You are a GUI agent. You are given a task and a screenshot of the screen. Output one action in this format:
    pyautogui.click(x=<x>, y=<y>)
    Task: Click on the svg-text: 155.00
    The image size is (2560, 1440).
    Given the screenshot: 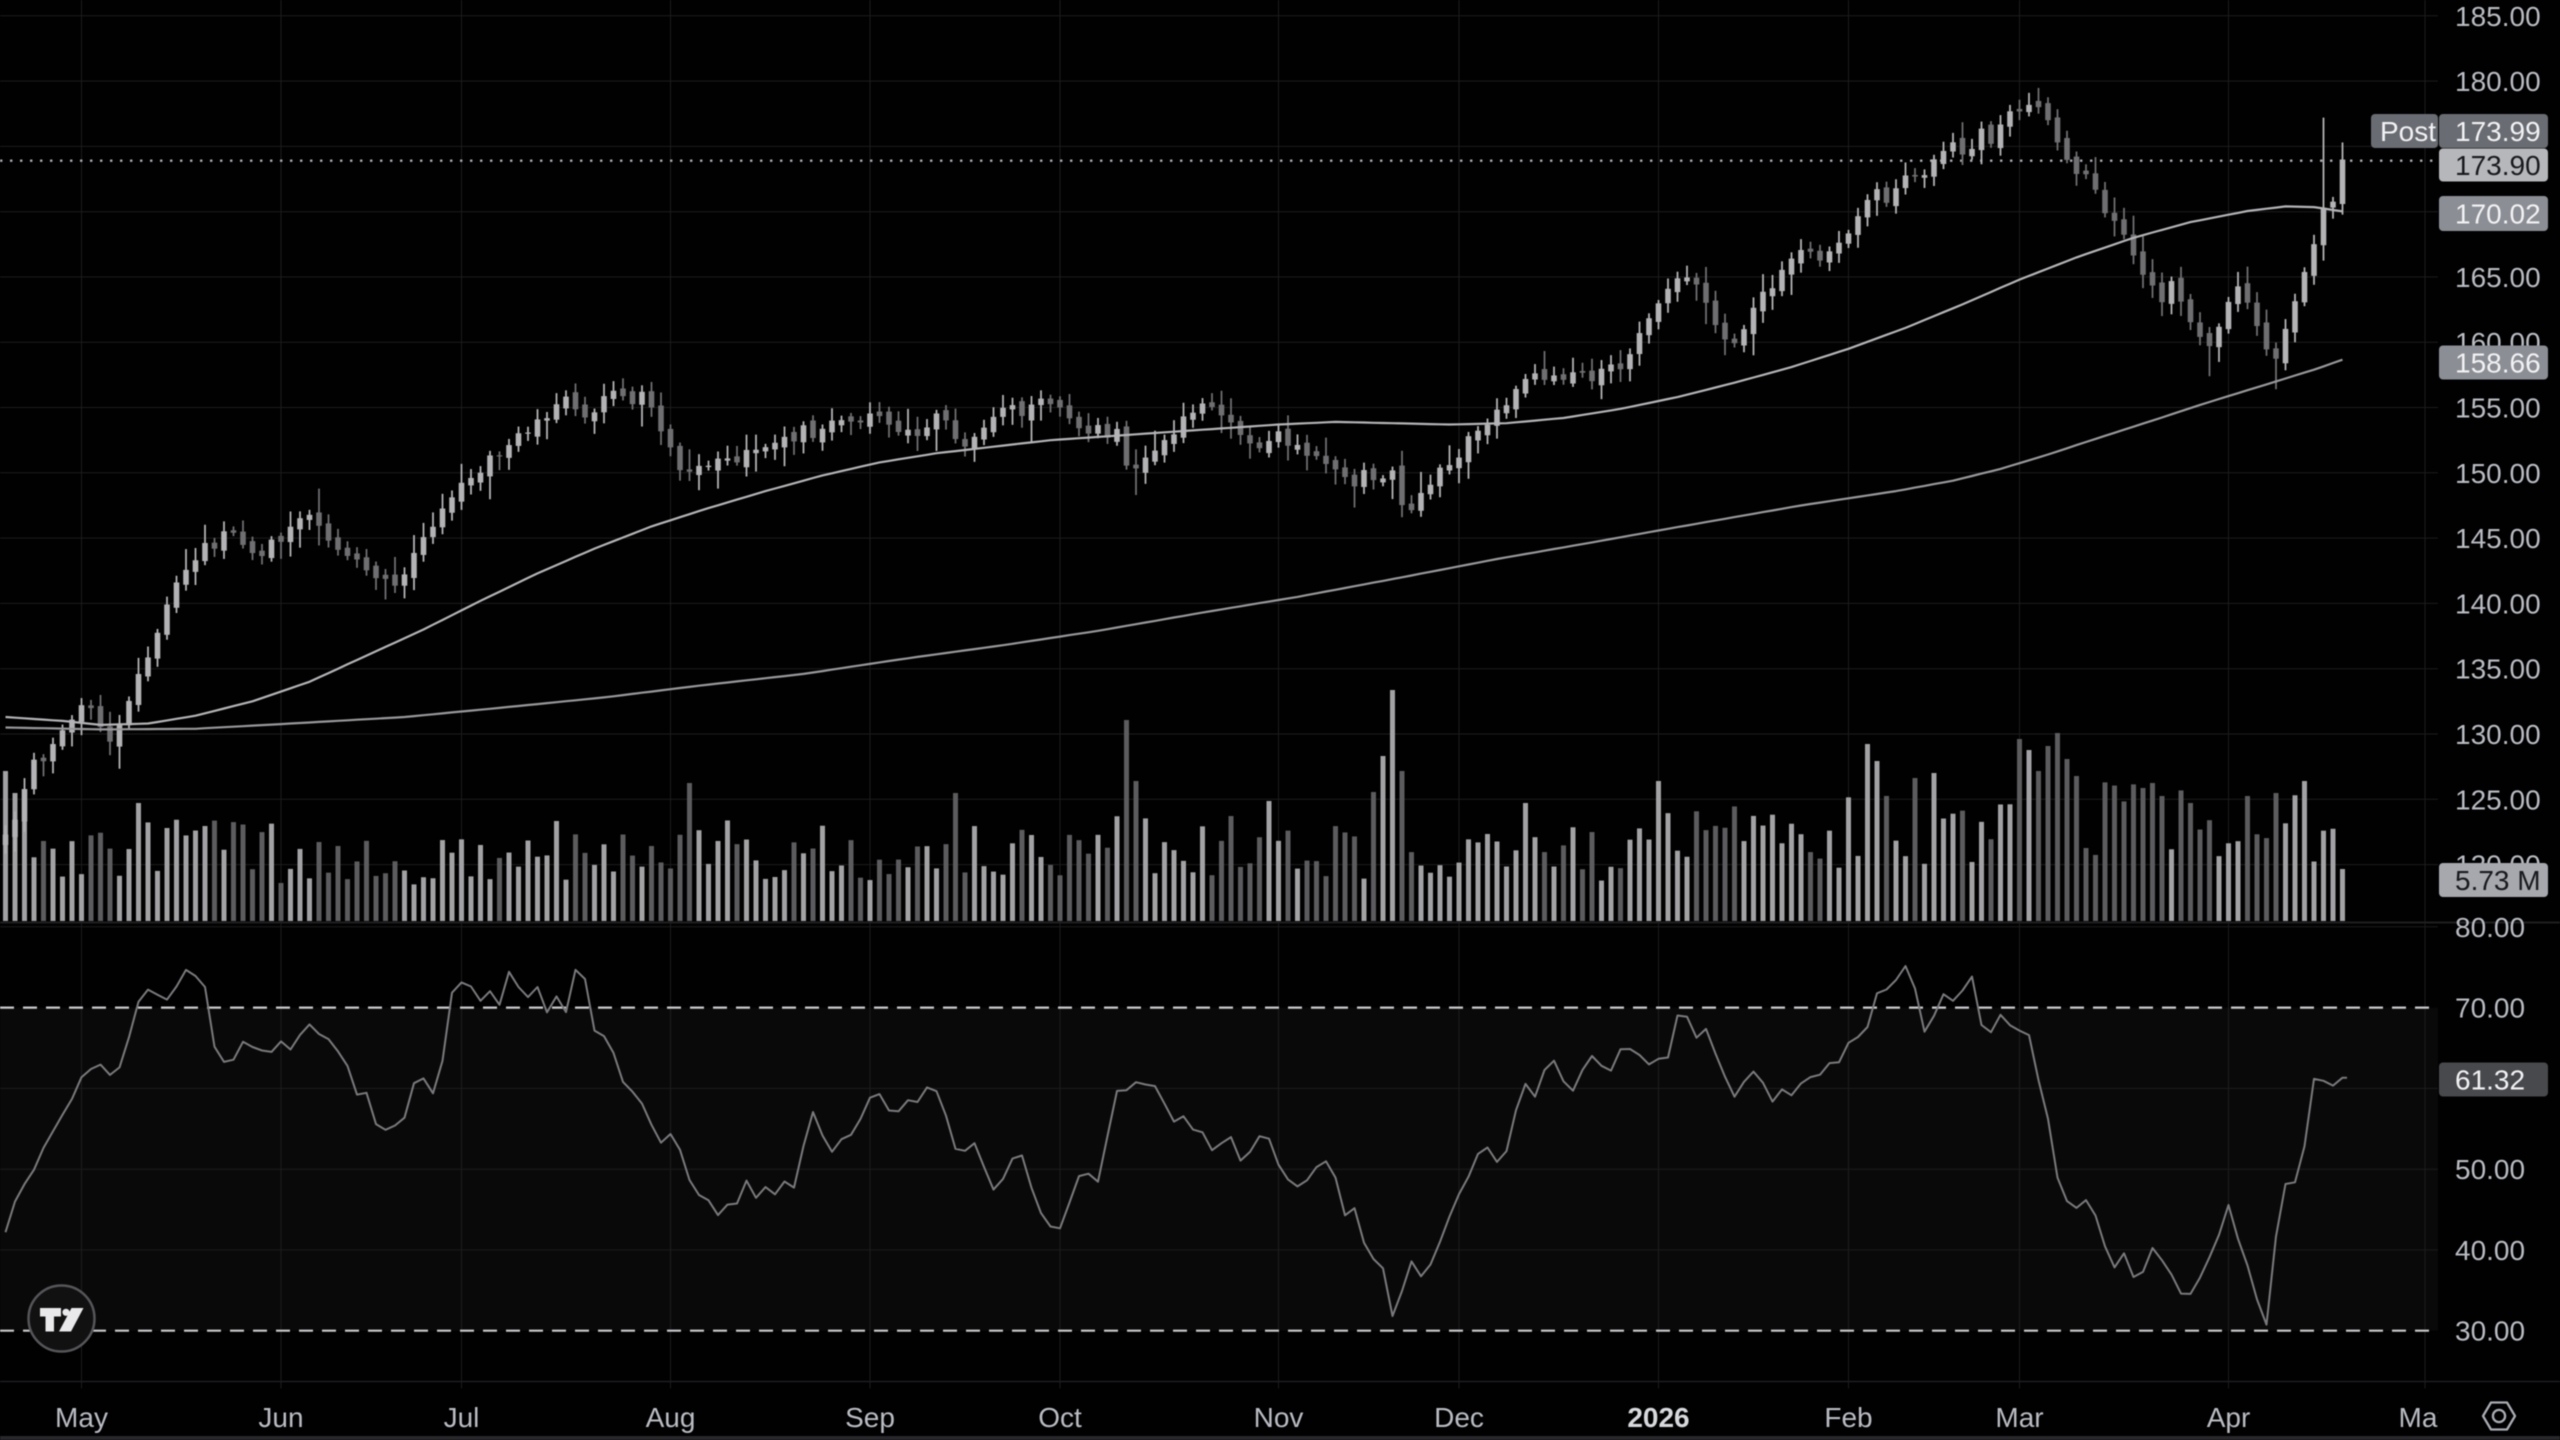 What is the action you would take?
    pyautogui.click(x=2498, y=408)
    